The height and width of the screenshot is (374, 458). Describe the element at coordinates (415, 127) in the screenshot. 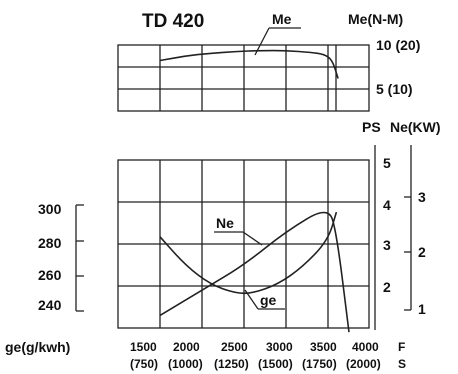

I see `kw-axis-label: Ne(KW)` at that location.